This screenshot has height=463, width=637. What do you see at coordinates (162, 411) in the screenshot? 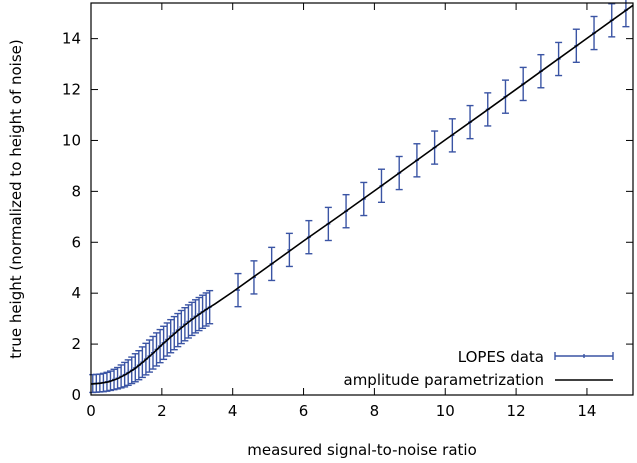
I see `x-tick-label: 2` at bounding box center [162, 411].